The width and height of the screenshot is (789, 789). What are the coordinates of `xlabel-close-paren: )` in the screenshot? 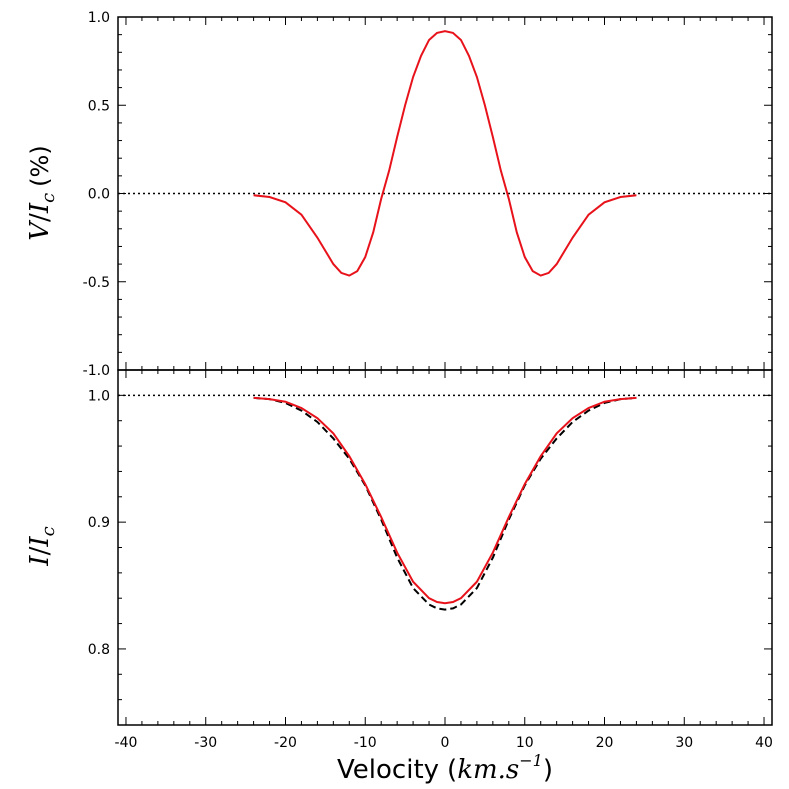 It's located at (548, 770).